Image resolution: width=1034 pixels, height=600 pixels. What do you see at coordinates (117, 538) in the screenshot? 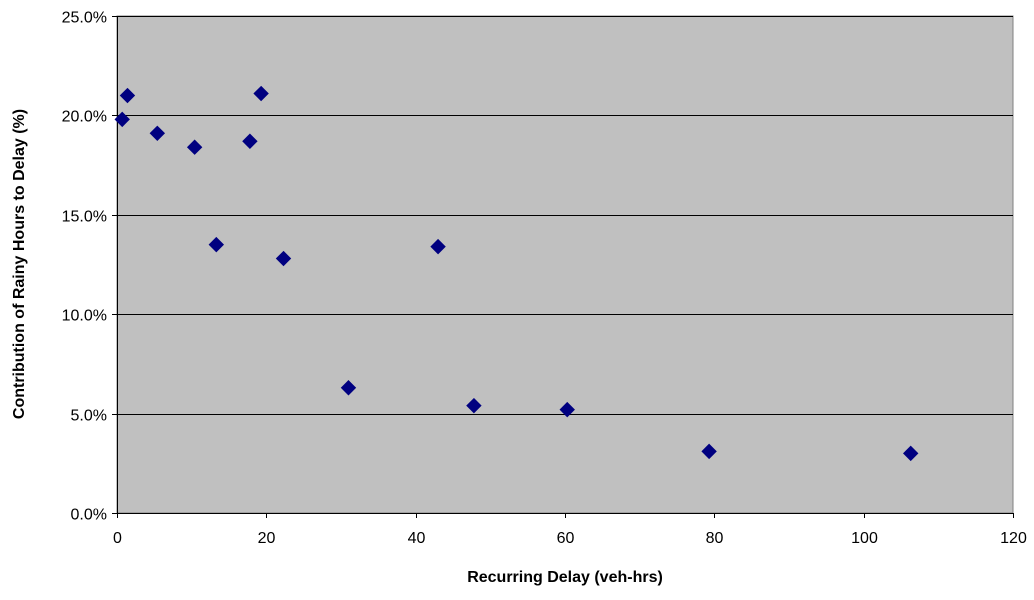
I see `x-tick-label: 0` at bounding box center [117, 538].